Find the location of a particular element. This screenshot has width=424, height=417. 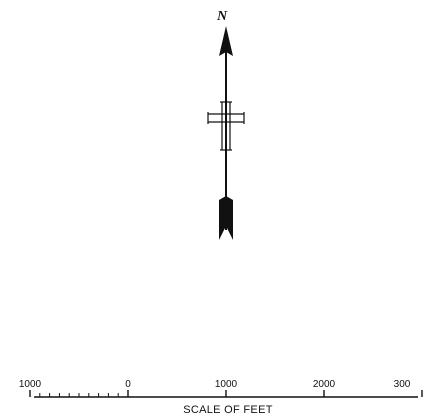

north-arrow-cross is located at coordinates (226, 126).